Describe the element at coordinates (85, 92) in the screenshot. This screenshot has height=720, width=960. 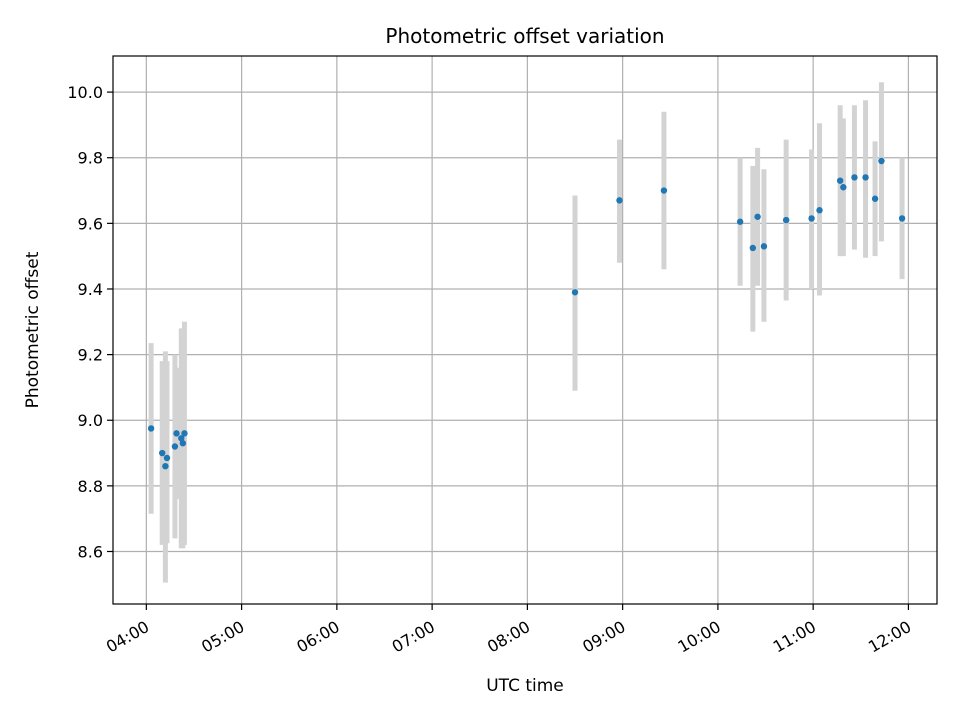
I see `y-tick-label: 10.0` at that location.